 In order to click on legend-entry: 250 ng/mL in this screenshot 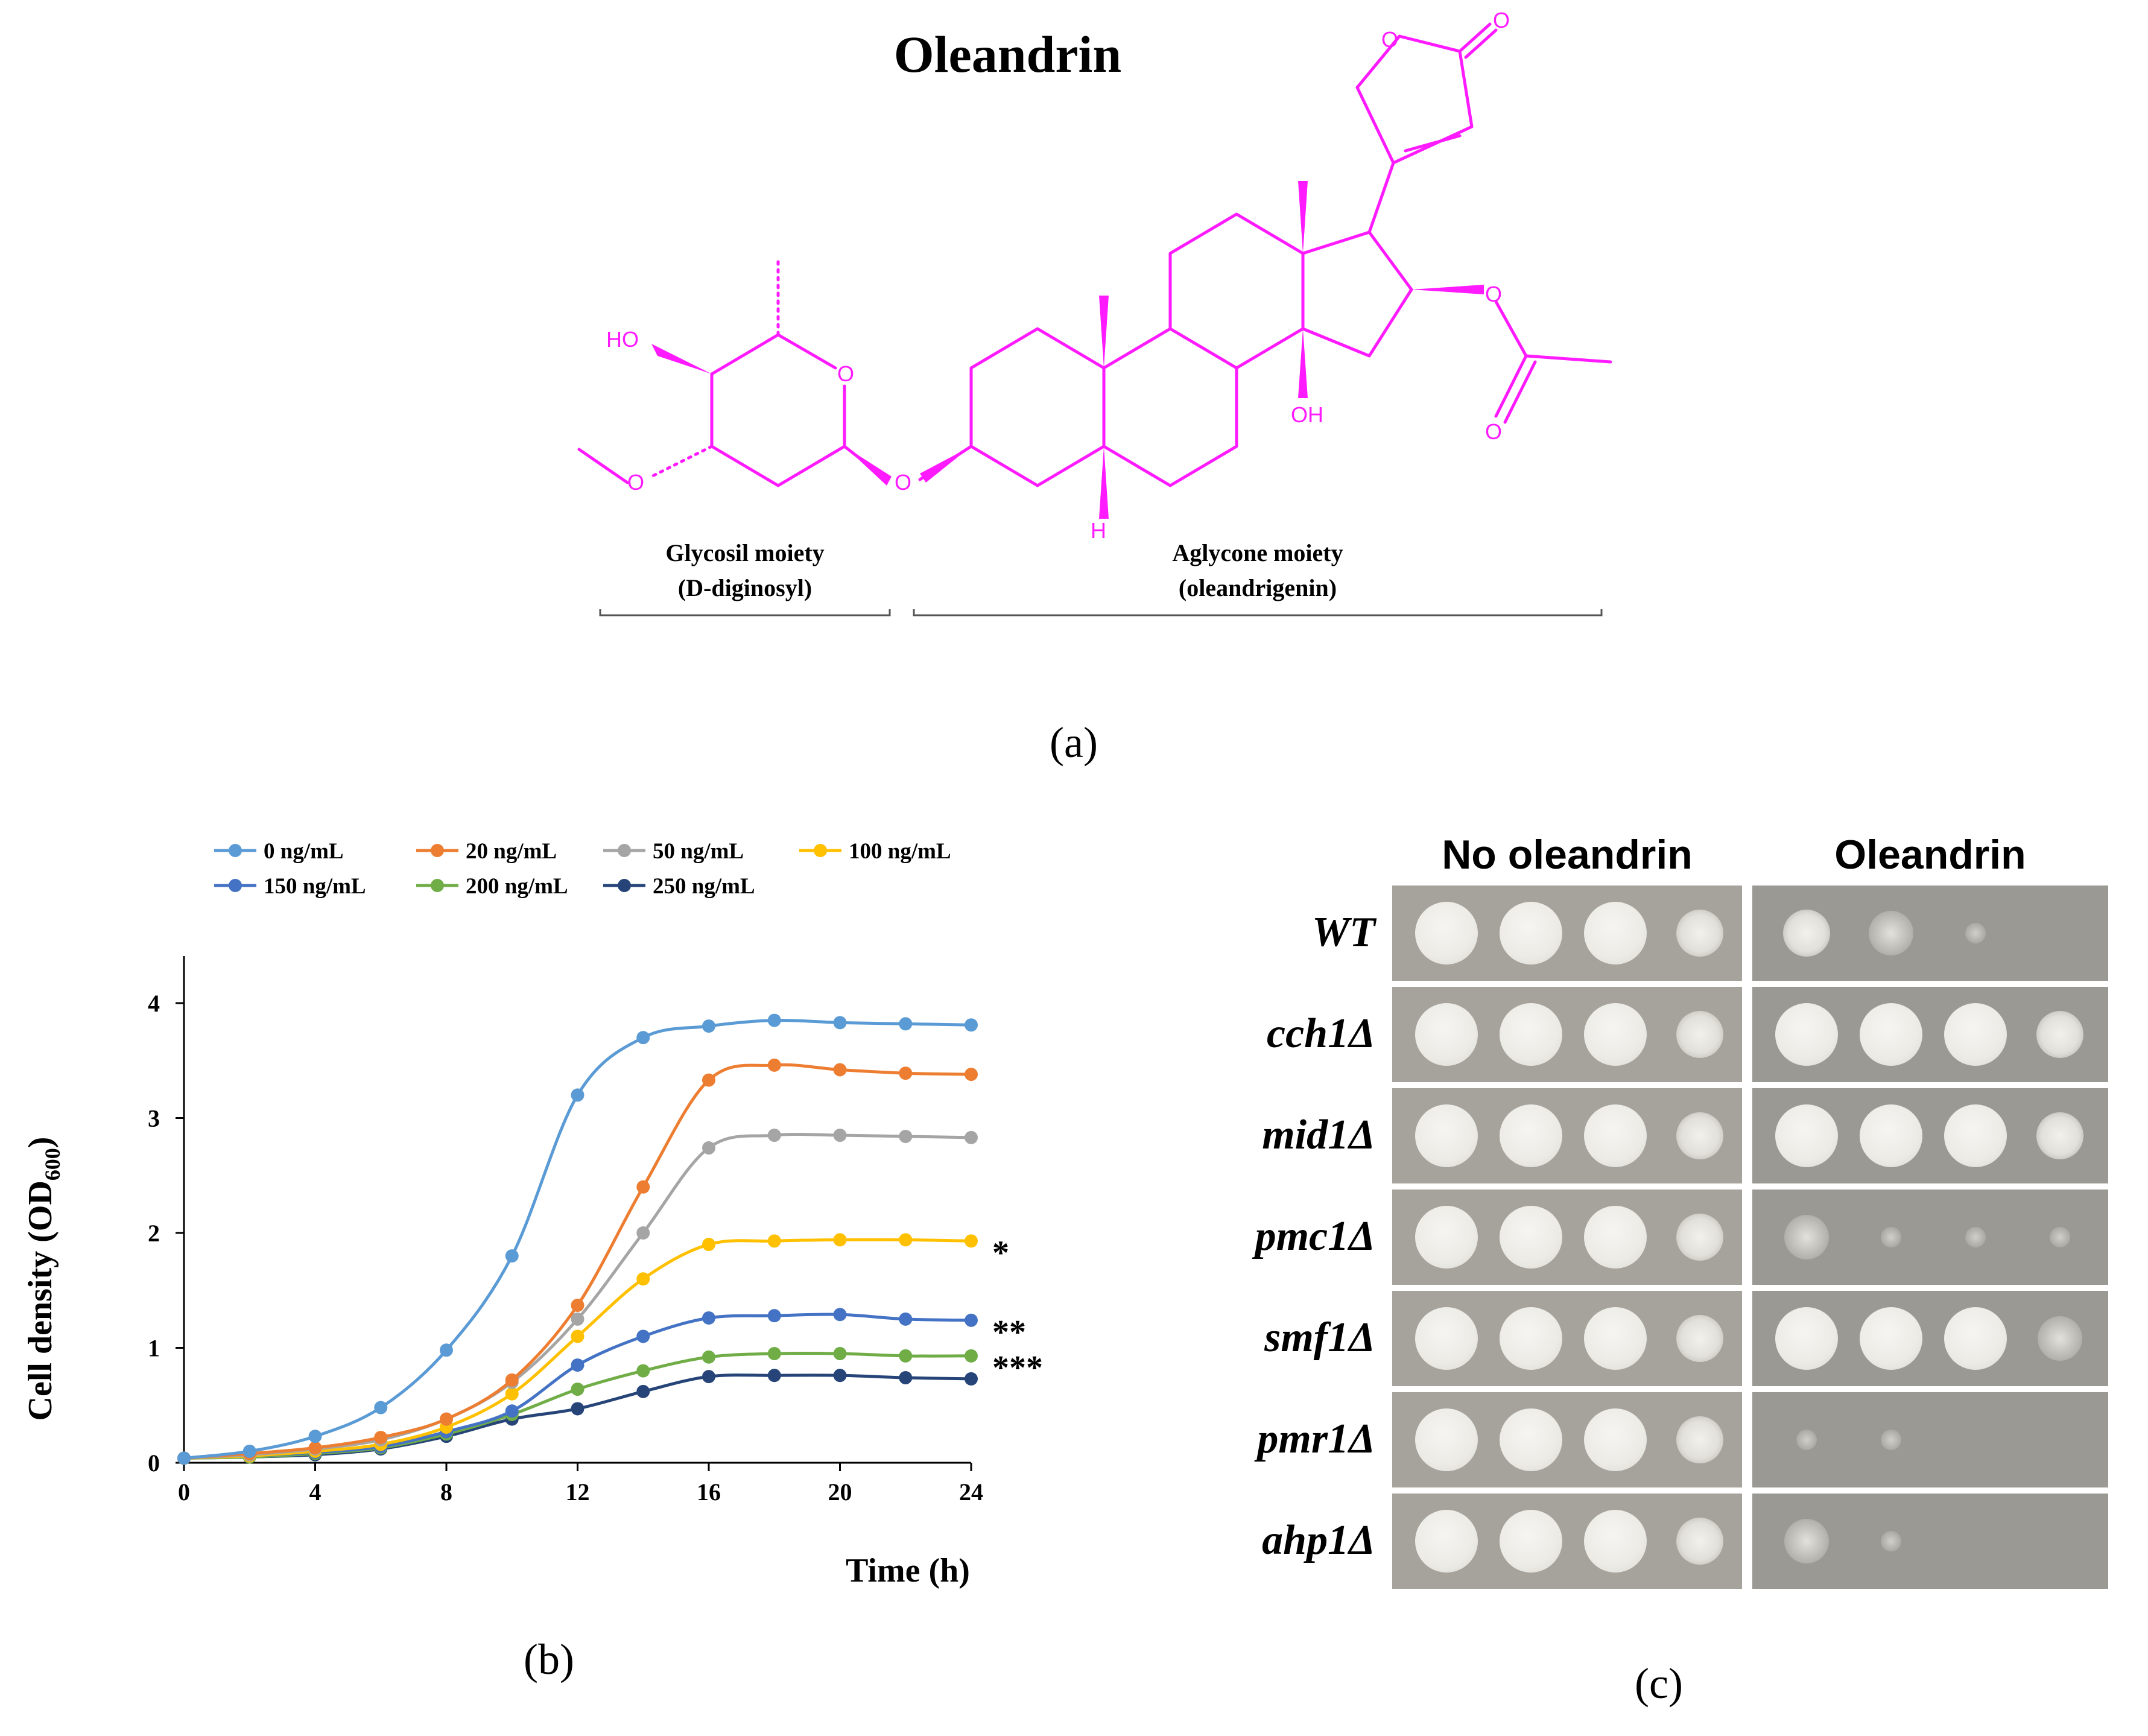, I will do `click(679, 886)`.